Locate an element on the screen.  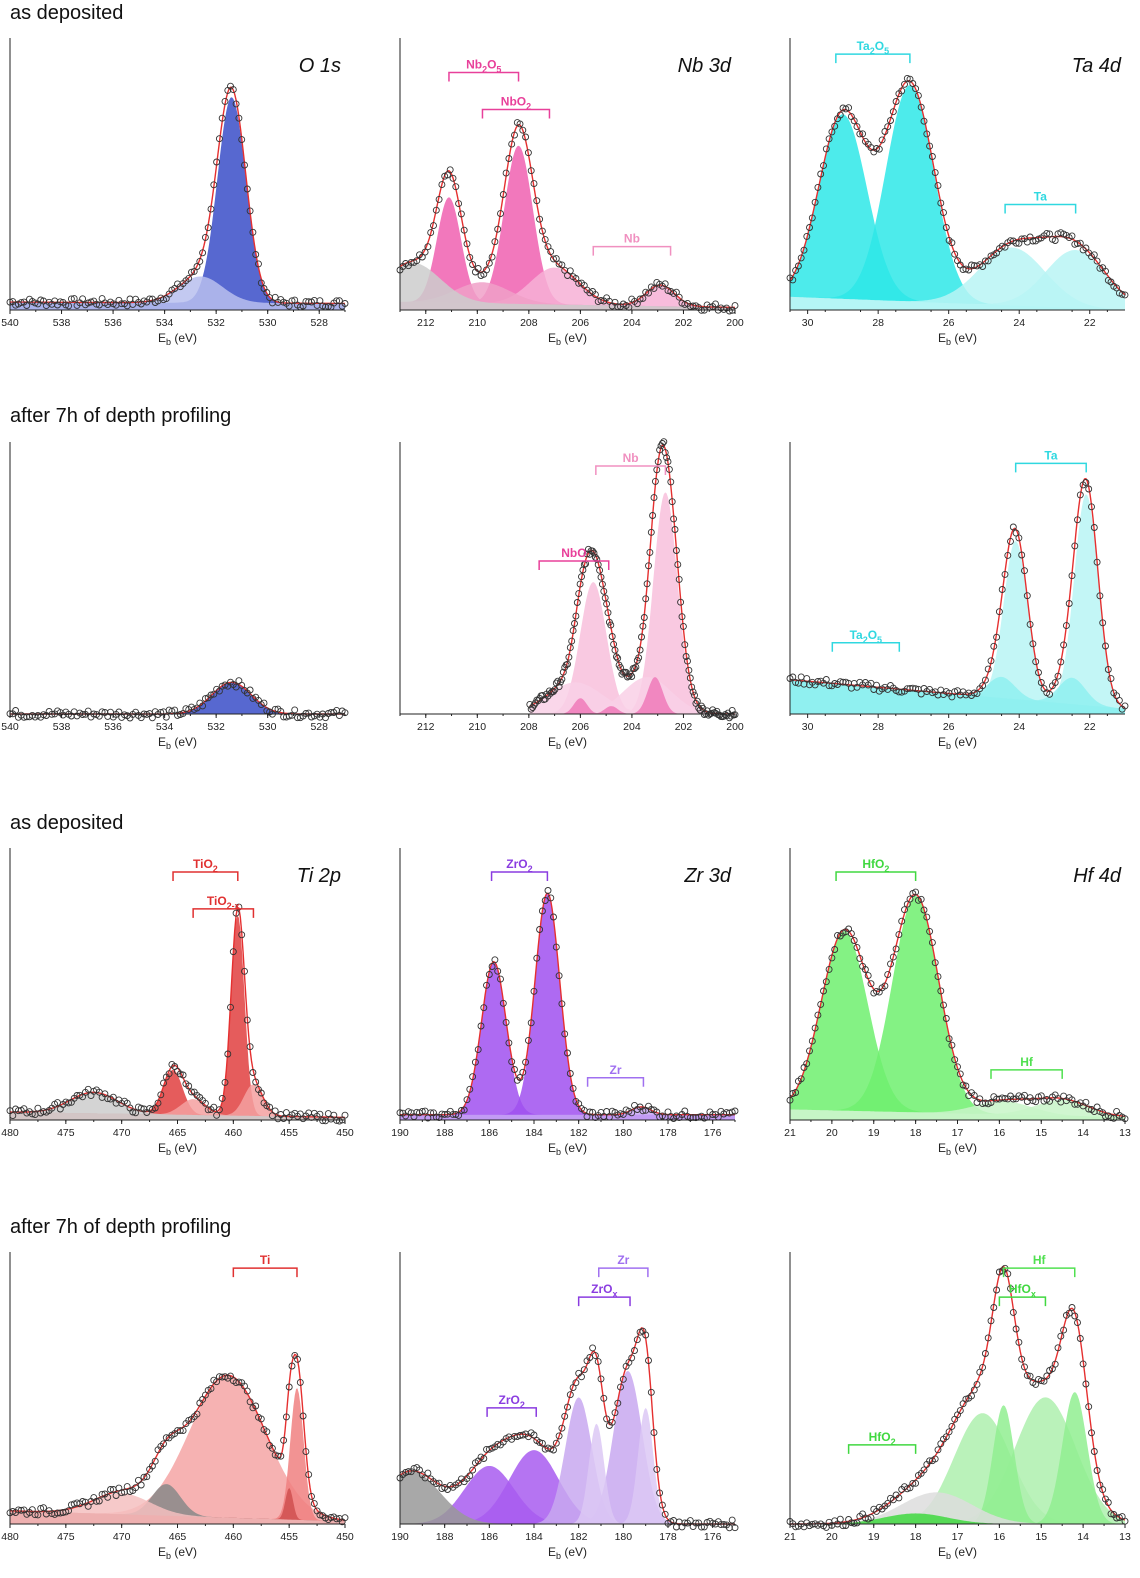
annotation-label: Nb is located at coordinates (631, 458).